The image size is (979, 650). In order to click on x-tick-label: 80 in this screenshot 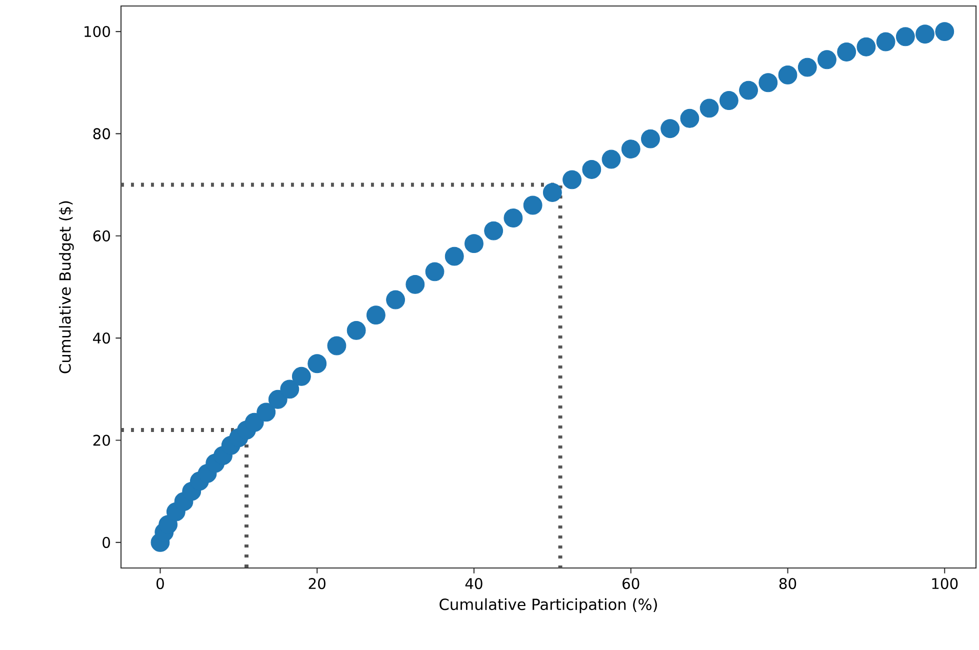, I will do `click(787, 584)`.